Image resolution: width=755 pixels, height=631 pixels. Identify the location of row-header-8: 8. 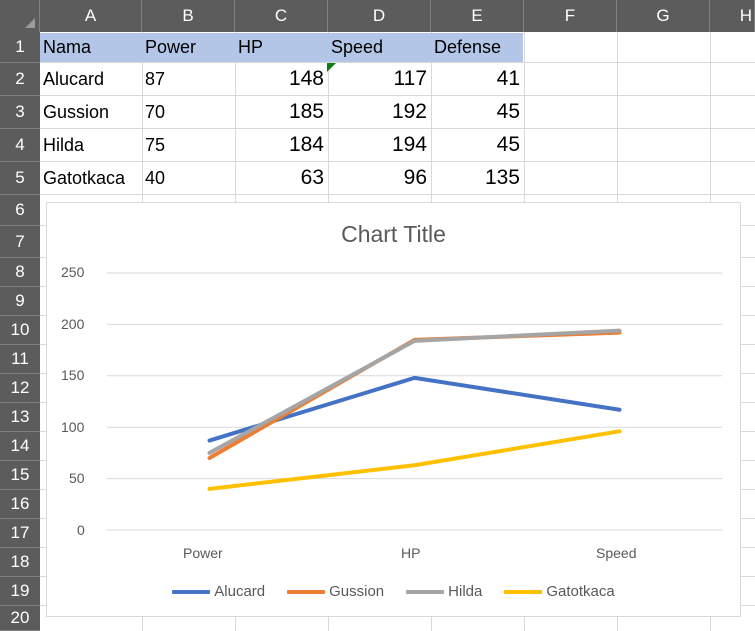
(20, 272).